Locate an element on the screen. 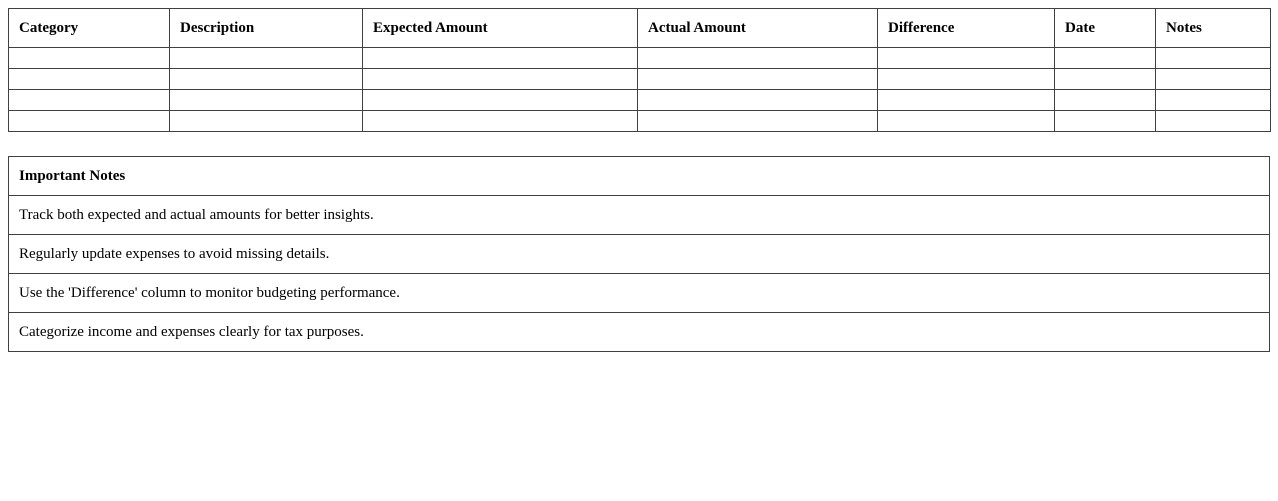 The width and height of the screenshot is (1278, 501). notes-title: Important Notes is located at coordinates (639, 176).